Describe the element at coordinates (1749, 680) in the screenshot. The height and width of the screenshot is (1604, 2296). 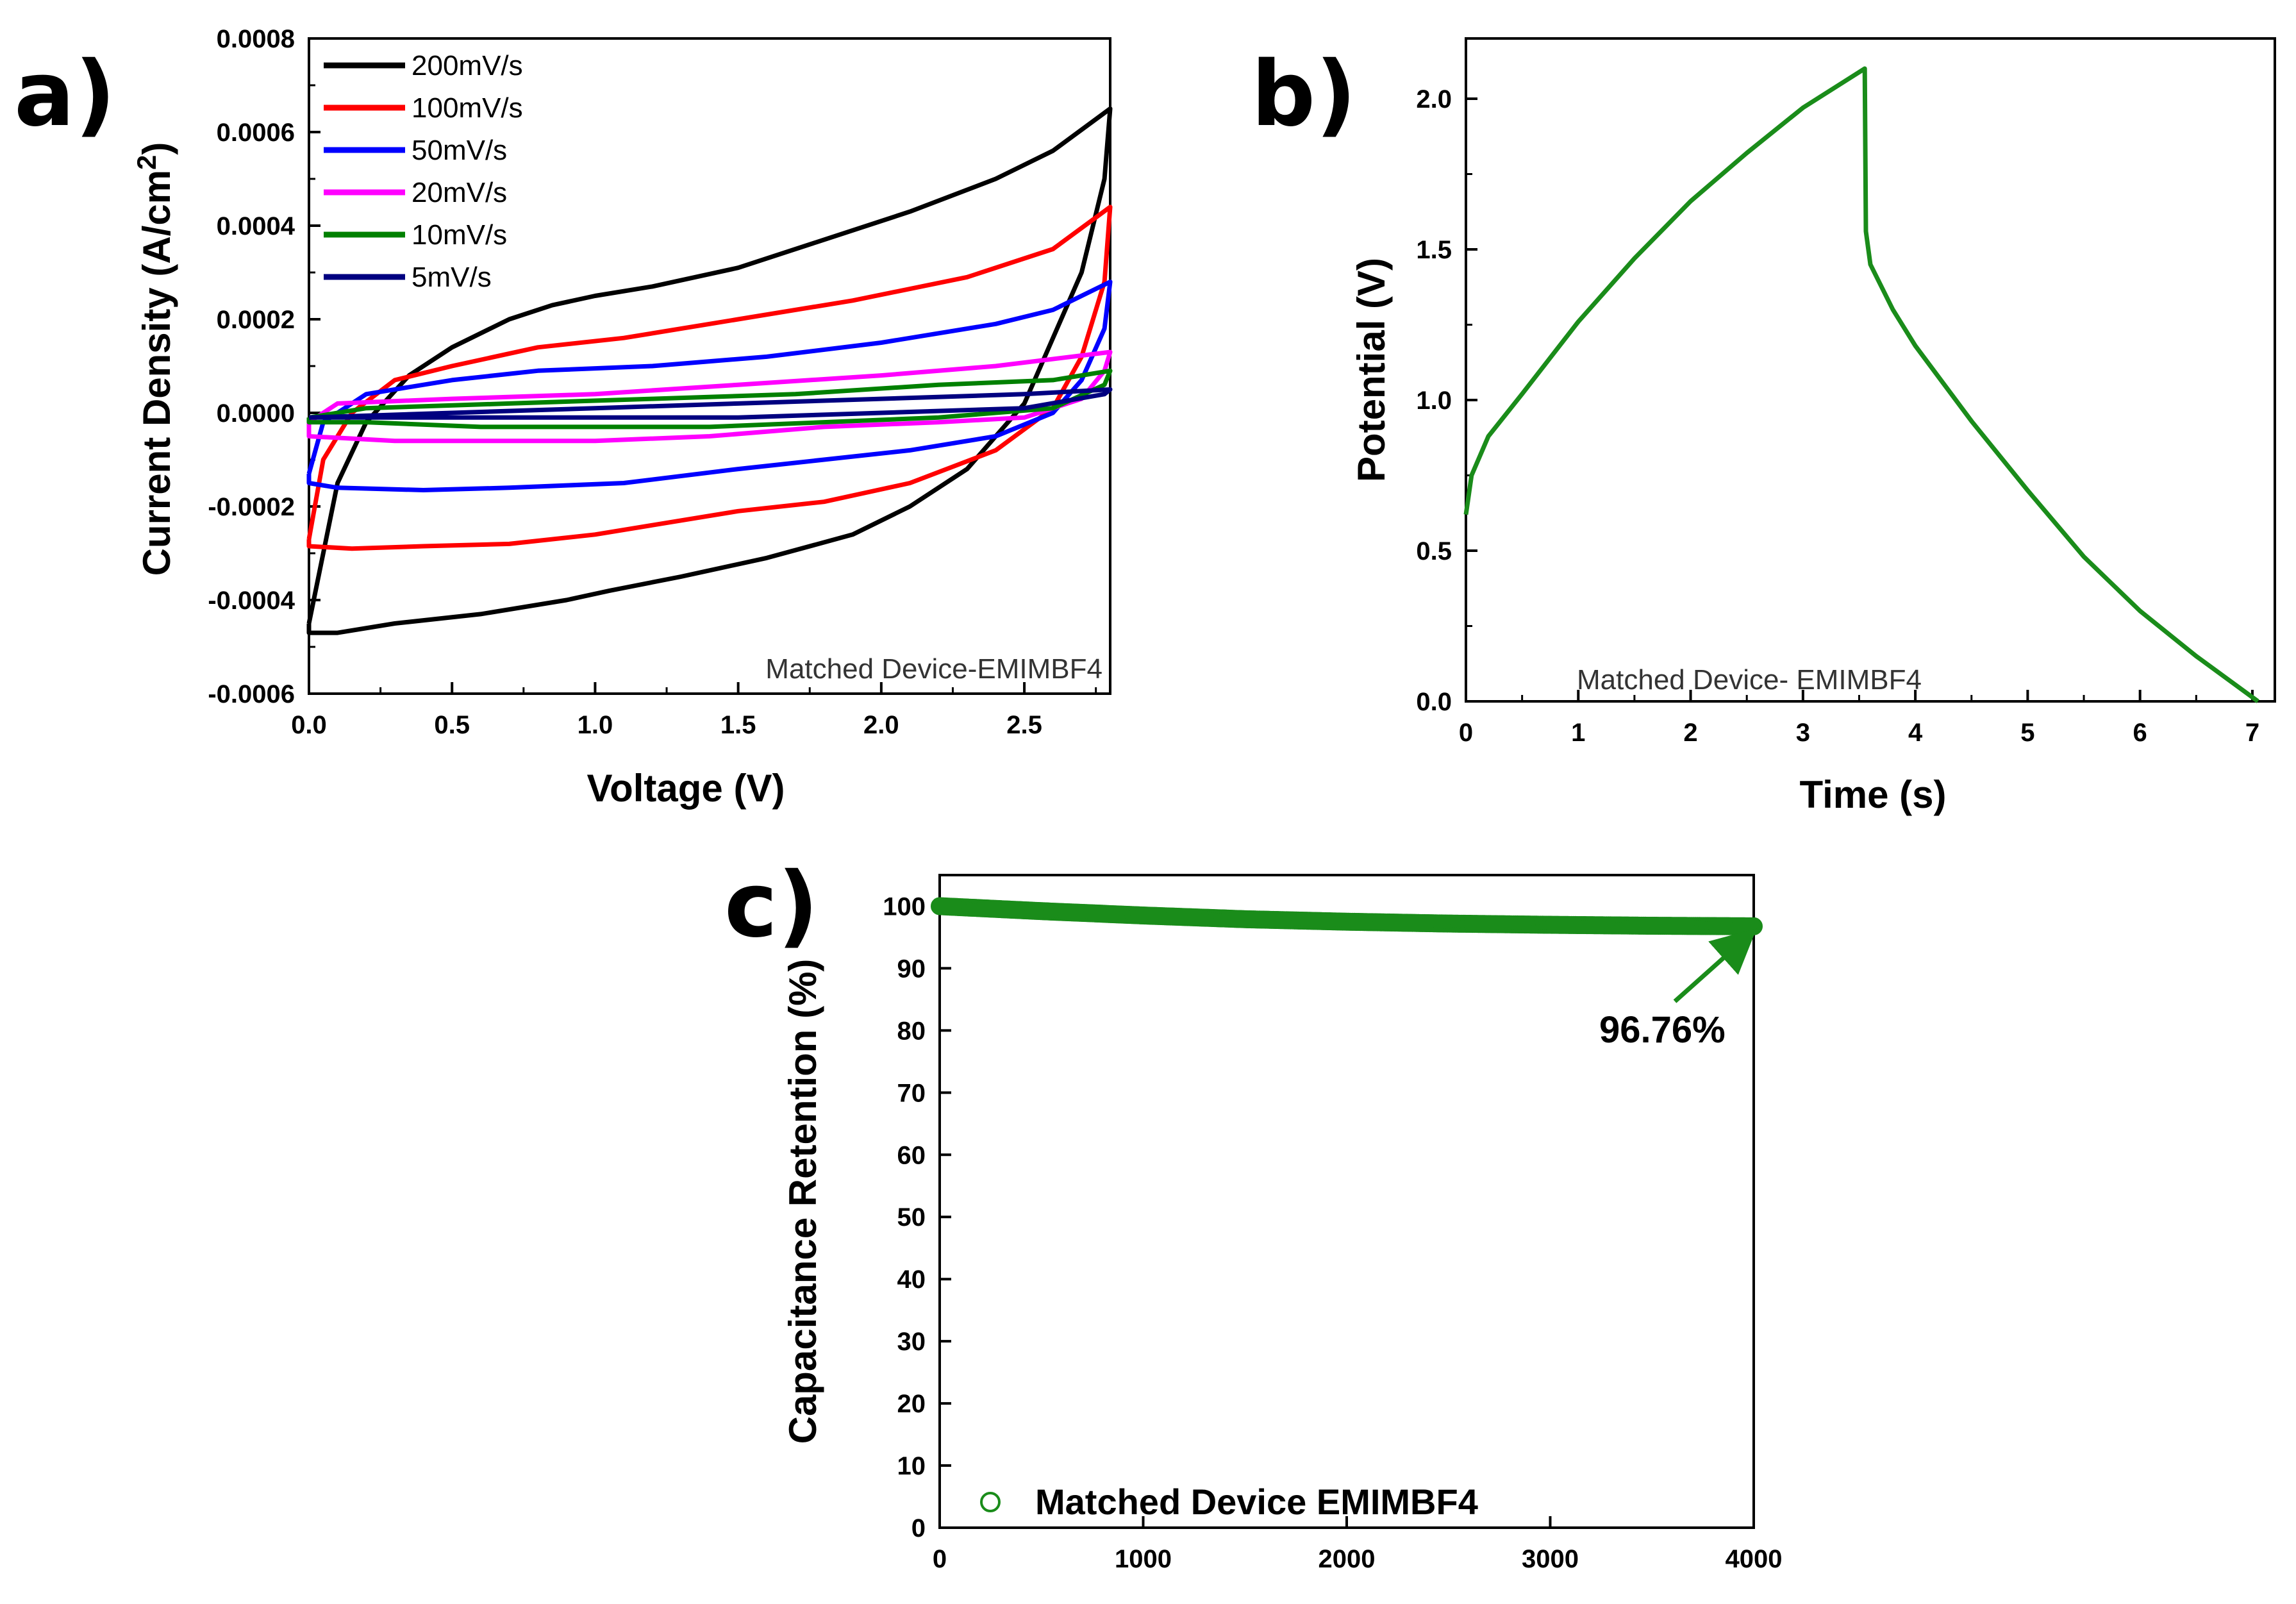
I see `annotation-b: Matched Device- EMIMBF4` at that location.